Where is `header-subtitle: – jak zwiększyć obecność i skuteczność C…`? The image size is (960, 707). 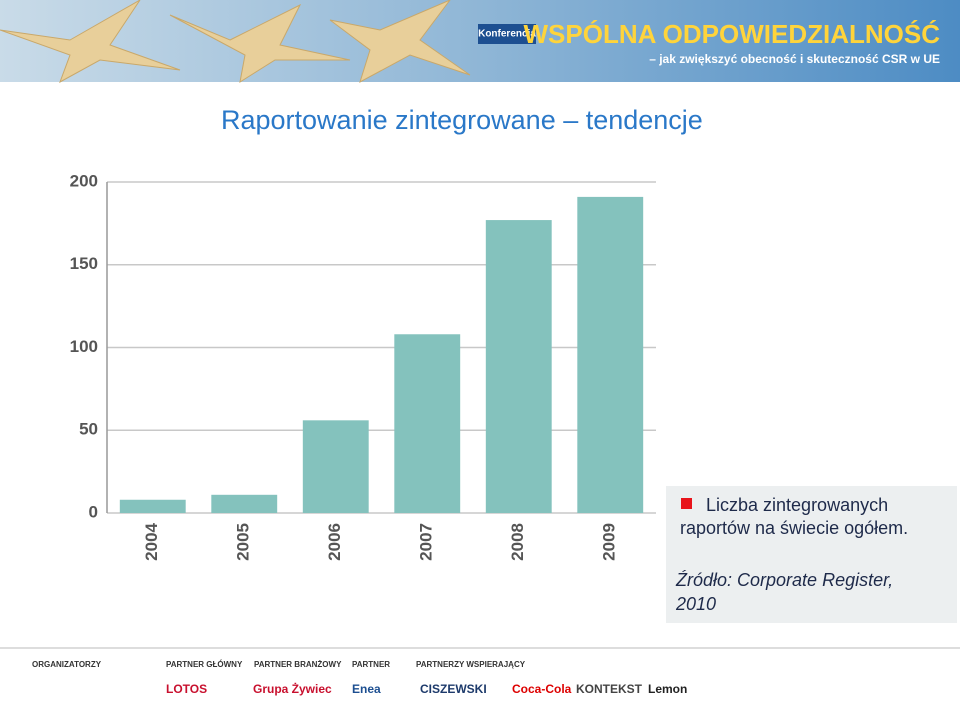 header-subtitle: – jak zwiększyć obecność i skuteczność C… is located at coordinates (794, 59).